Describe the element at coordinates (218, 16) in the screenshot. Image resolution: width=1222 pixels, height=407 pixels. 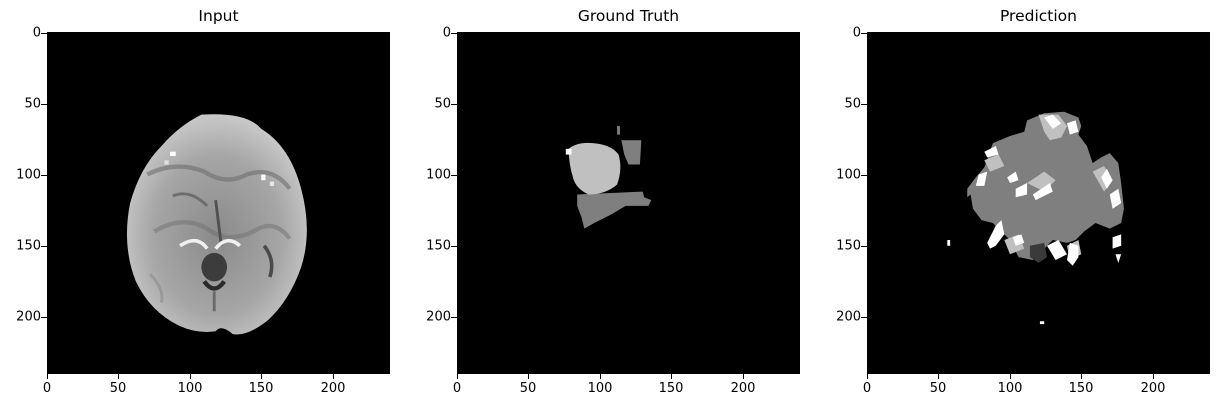
I see `panel-title: Input` at that location.